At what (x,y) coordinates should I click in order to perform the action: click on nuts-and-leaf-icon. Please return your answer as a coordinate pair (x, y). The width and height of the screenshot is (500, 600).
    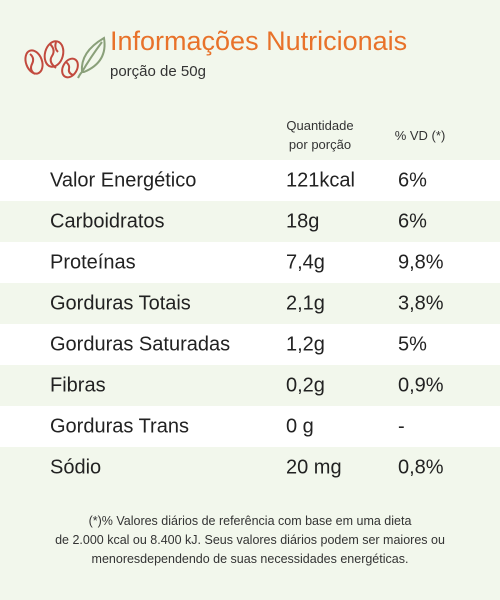
    Looking at the image, I should click on (65, 57).